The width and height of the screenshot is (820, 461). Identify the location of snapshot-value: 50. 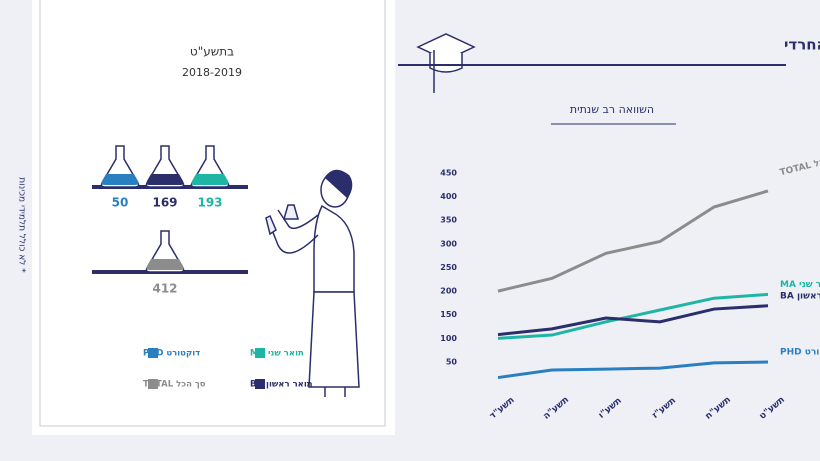
(120, 203).